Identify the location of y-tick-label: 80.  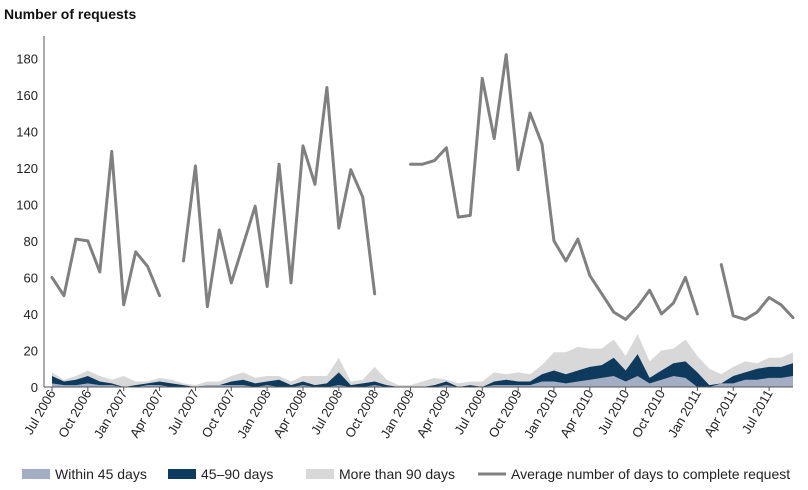
(31, 241).